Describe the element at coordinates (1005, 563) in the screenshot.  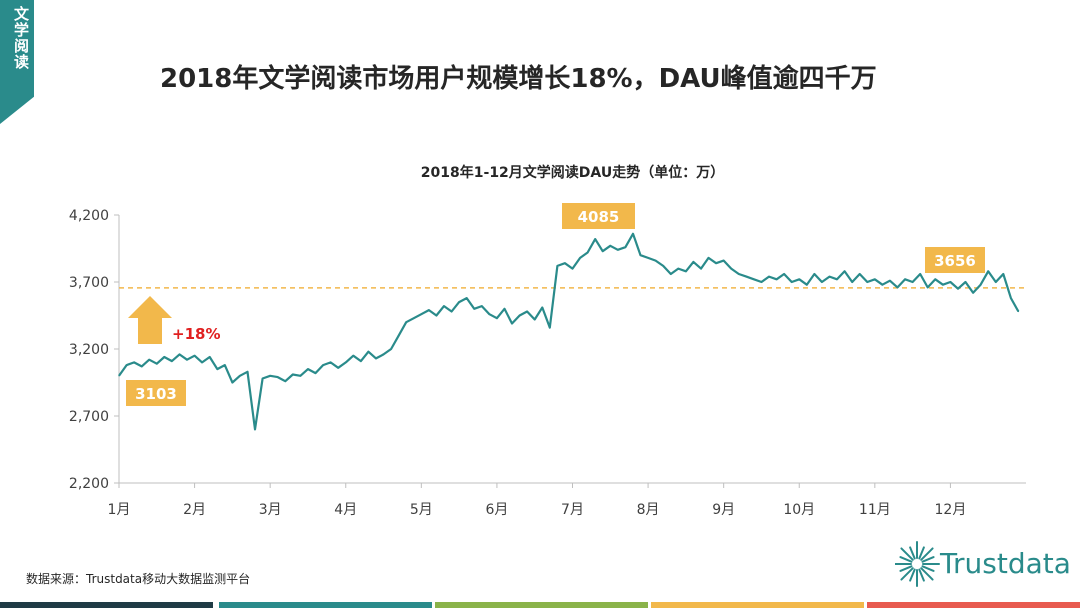
I see `logo-text: Trustdata` at that location.